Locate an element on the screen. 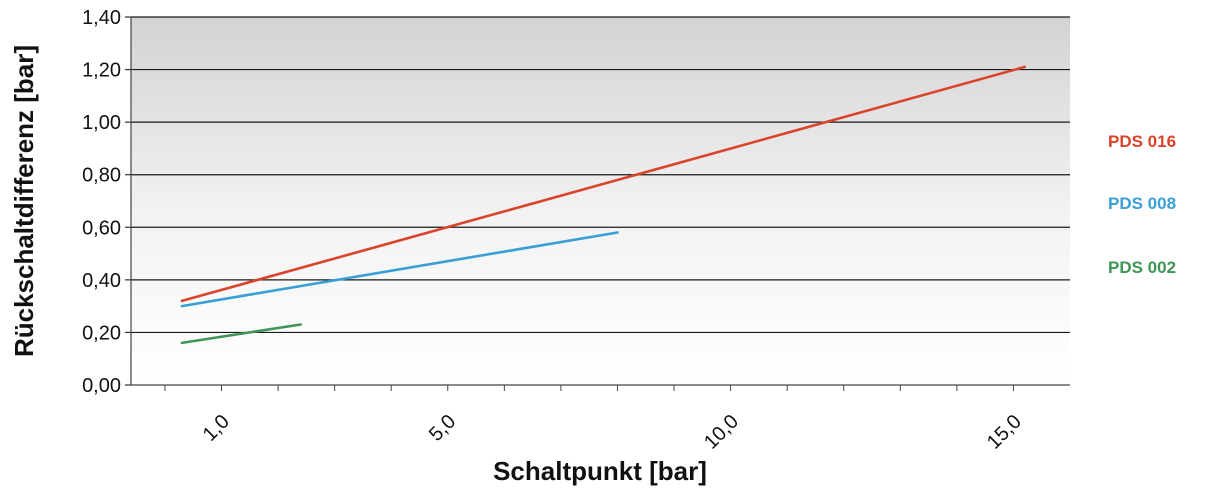 Image resolution: width=1212 pixels, height=495 pixels. legend-entry: PDS 002 is located at coordinates (1142, 267).